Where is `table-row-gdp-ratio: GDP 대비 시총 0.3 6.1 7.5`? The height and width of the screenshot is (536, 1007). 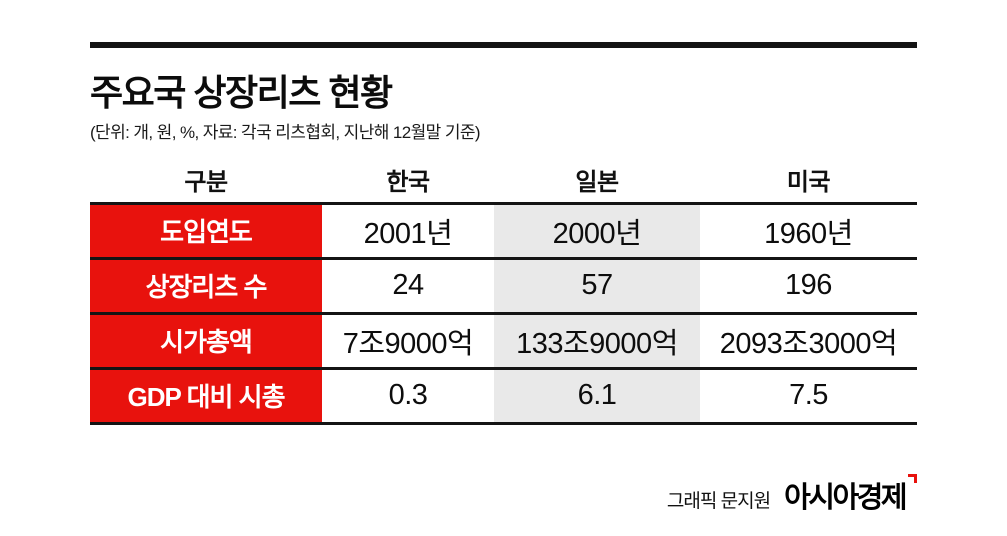 table-row-gdp-ratio: GDP 대비 시총 0.3 6.1 7.5 is located at coordinates (503, 395).